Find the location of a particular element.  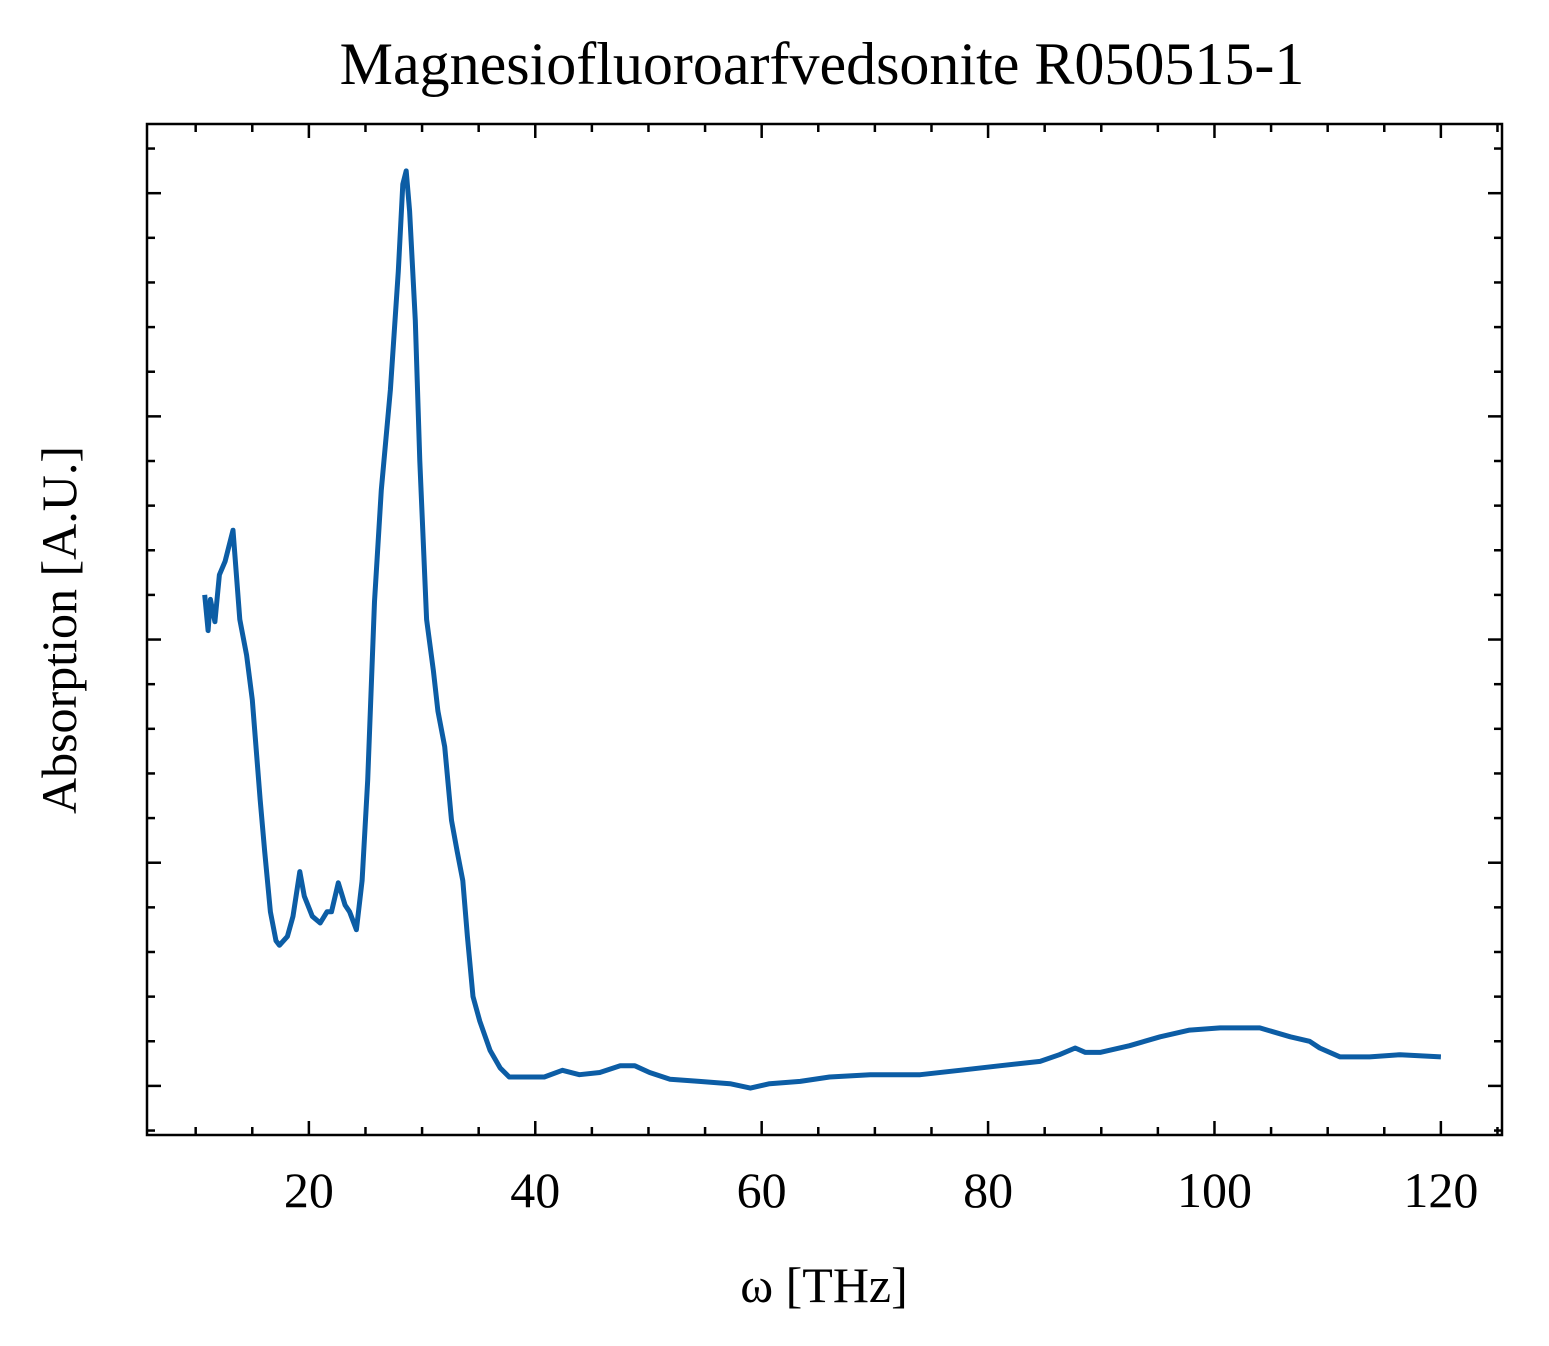

x-tick-label: 20 is located at coordinates (309, 1190).